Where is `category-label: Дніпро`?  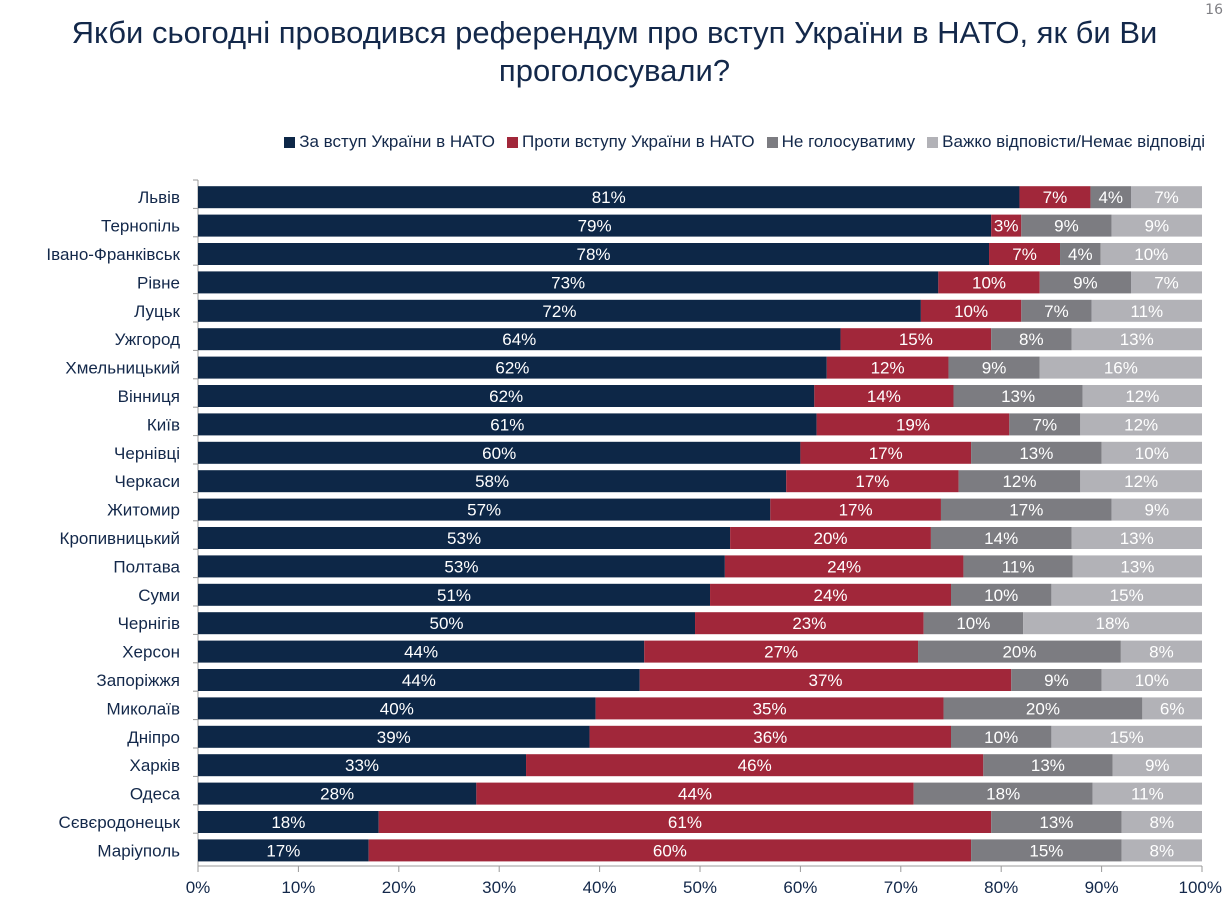
category-label: Дніпро is located at coordinates (153, 737).